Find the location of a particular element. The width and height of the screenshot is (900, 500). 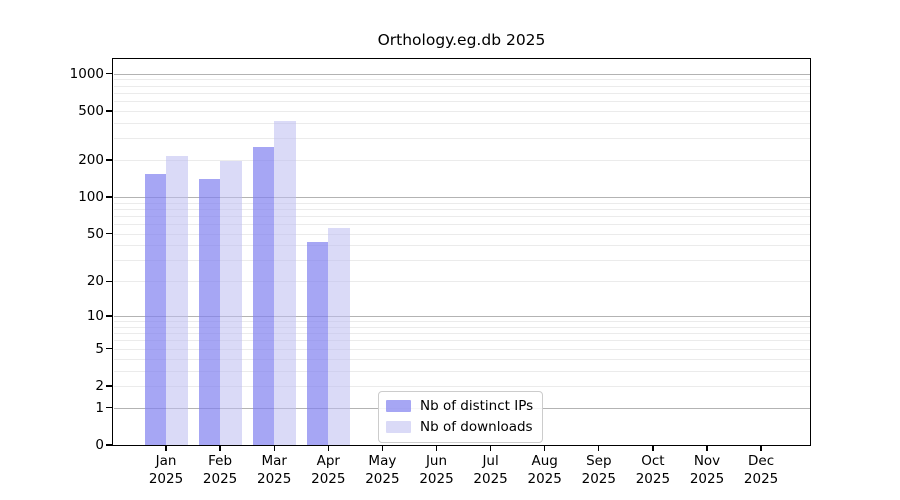

bar-downloads-apr is located at coordinates (339, 336).